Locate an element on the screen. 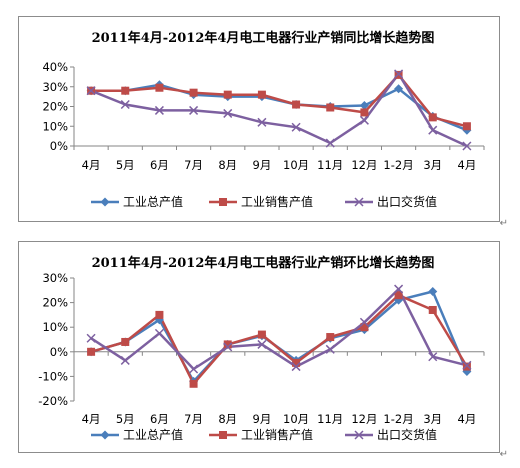 This screenshot has width=520, height=468. y-tick-label: -10% is located at coordinates (53, 376).